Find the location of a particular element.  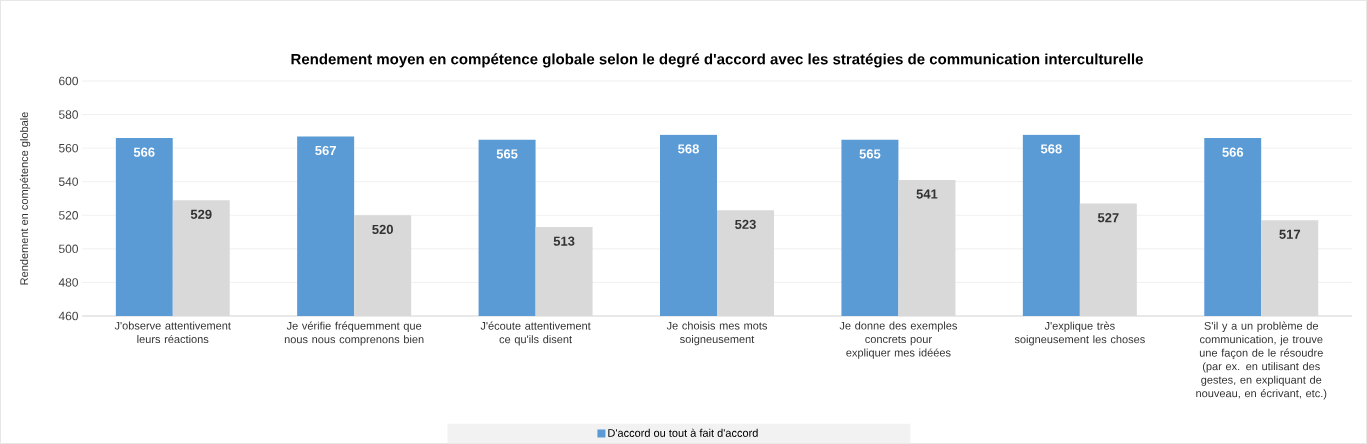

data-label: 517 is located at coordinates (1290, 234).